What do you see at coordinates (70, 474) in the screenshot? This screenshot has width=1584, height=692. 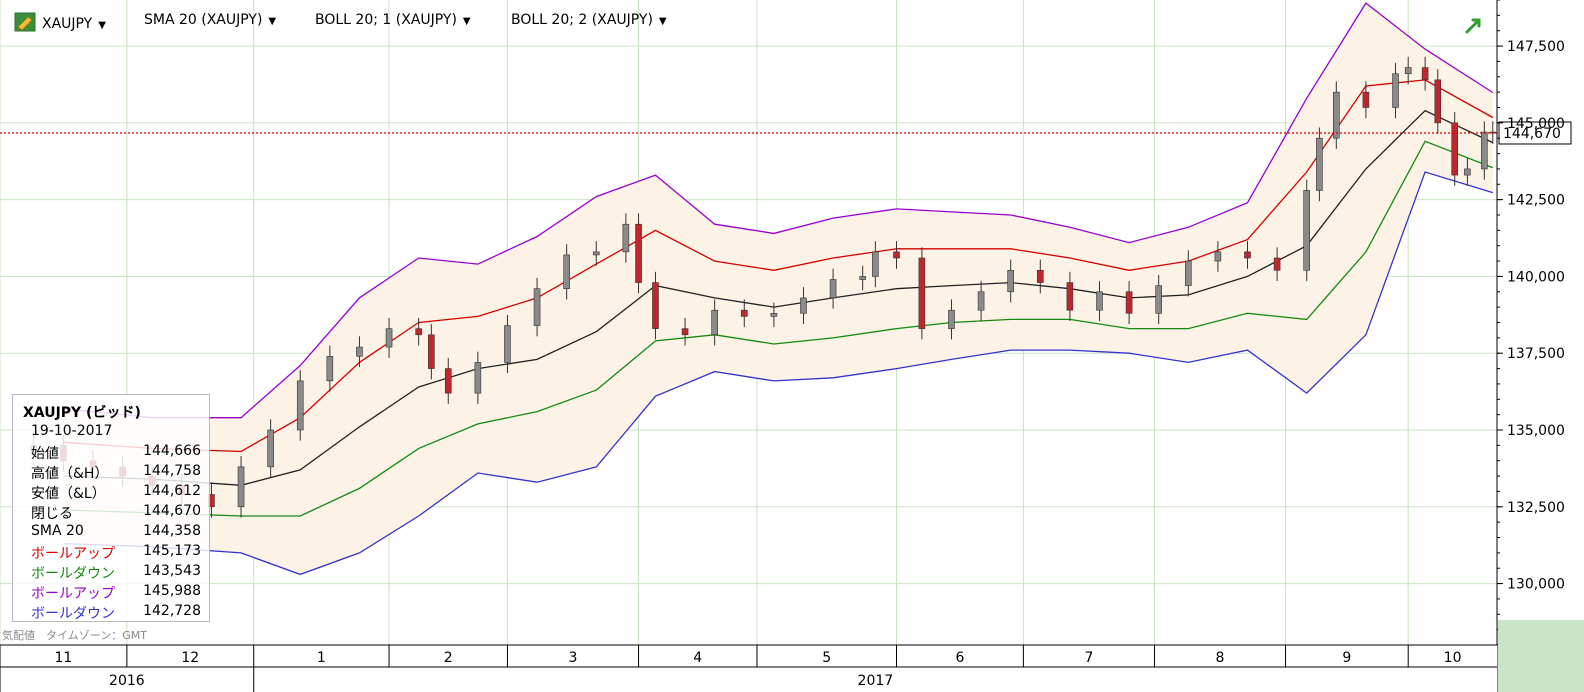 I see `data-window-row-label: 高値（&H）` at bounding box center [70, 474].